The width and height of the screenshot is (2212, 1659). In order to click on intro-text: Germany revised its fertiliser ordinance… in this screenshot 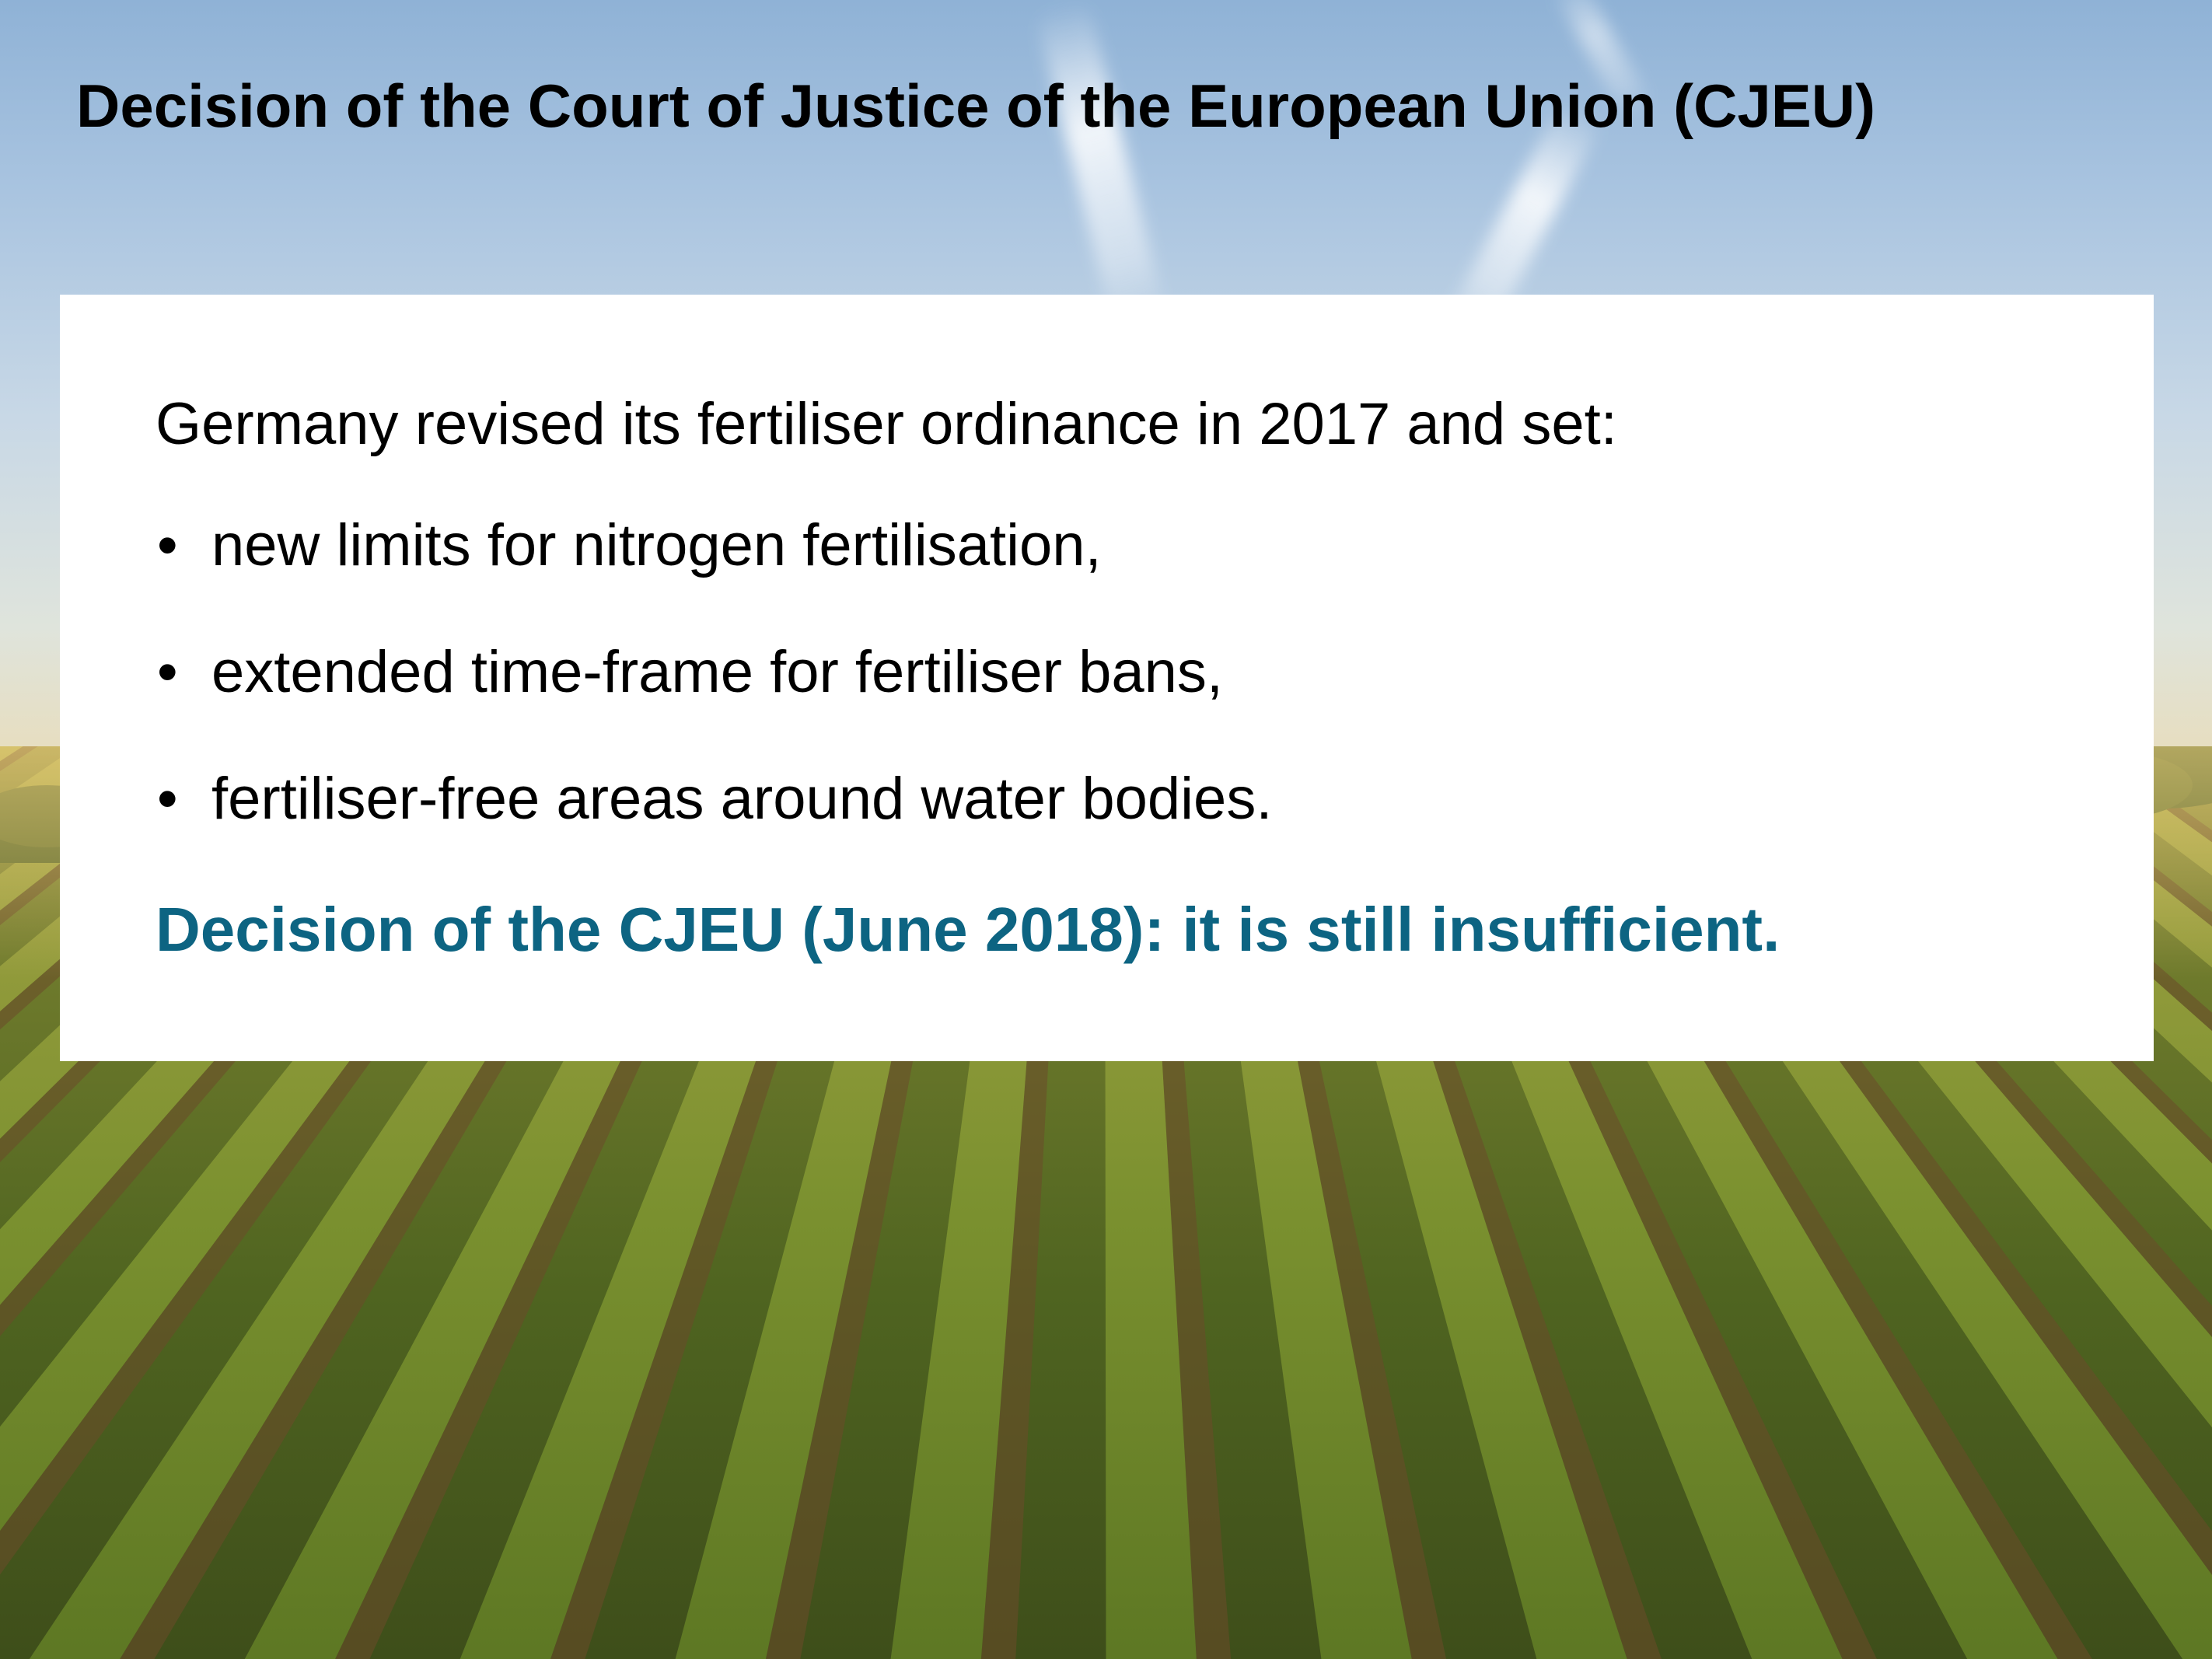, I will do `click(886, 424)`.